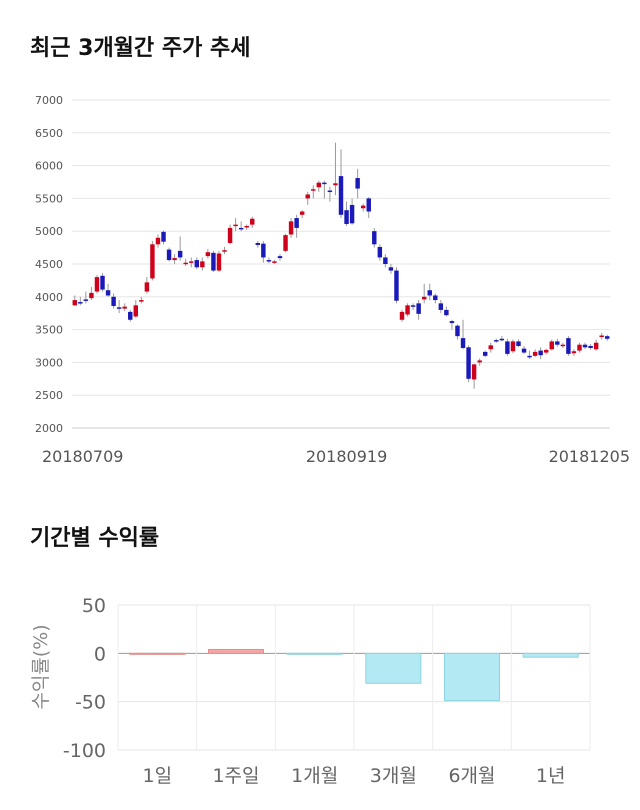 The image size is (640, 810). What do you see at coordinates (49, 198) in the screenshot?
I see `price-y-tick-label: 5500` at bounding box center [49, 198].